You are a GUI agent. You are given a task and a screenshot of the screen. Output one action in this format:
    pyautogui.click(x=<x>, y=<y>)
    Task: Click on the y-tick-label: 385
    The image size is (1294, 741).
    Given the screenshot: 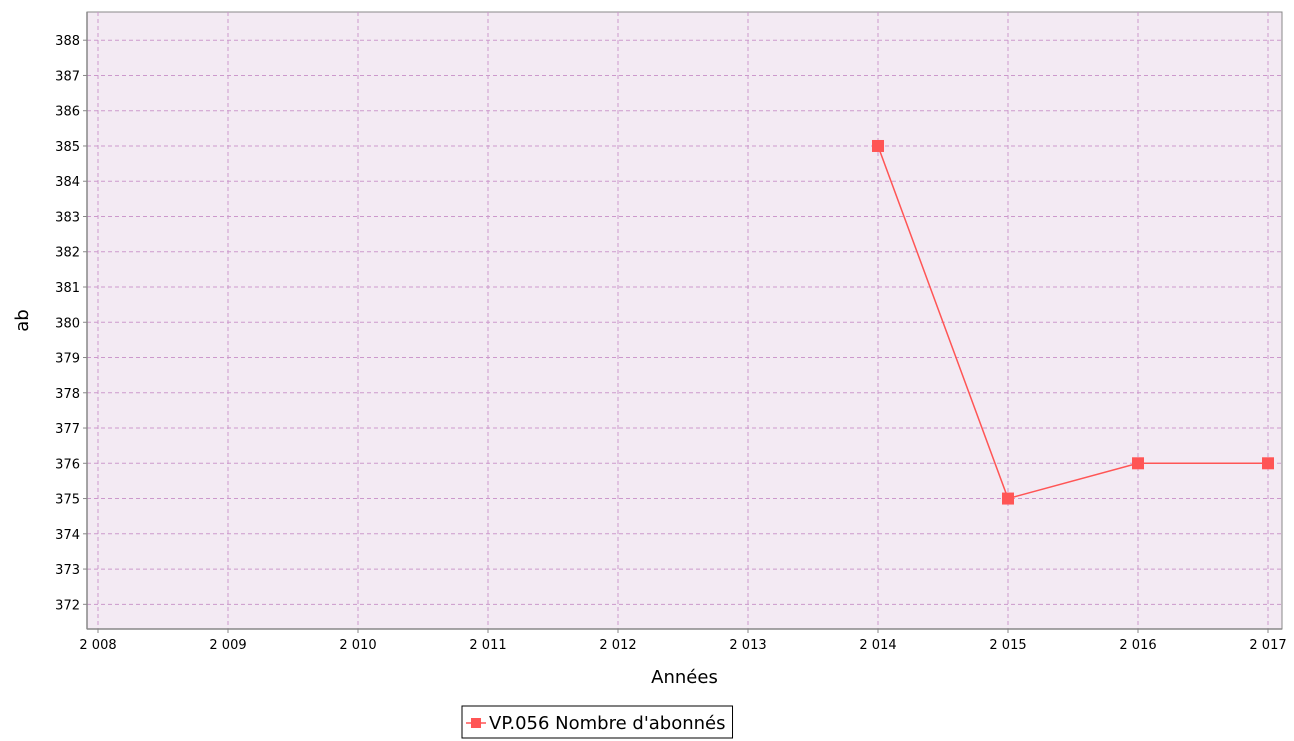 What is the action you would take?
    pyautogui.click(x=67, y=147)
    